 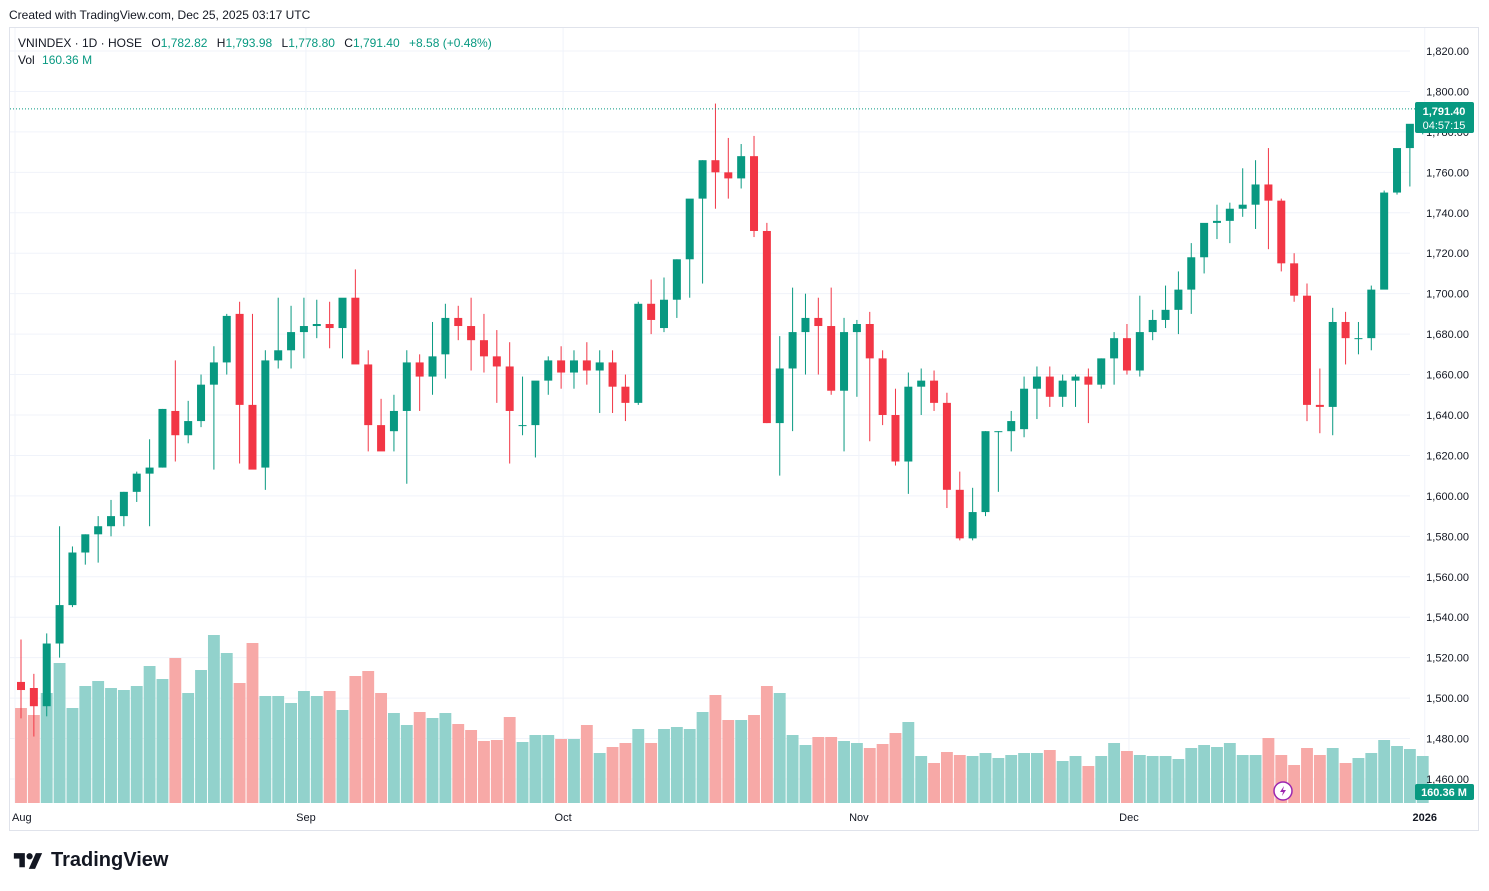 What do you see at coordinates (26, 60) in the screenshot?
I see `legend-vol-label: Vol` at bounding box center [26, 60].